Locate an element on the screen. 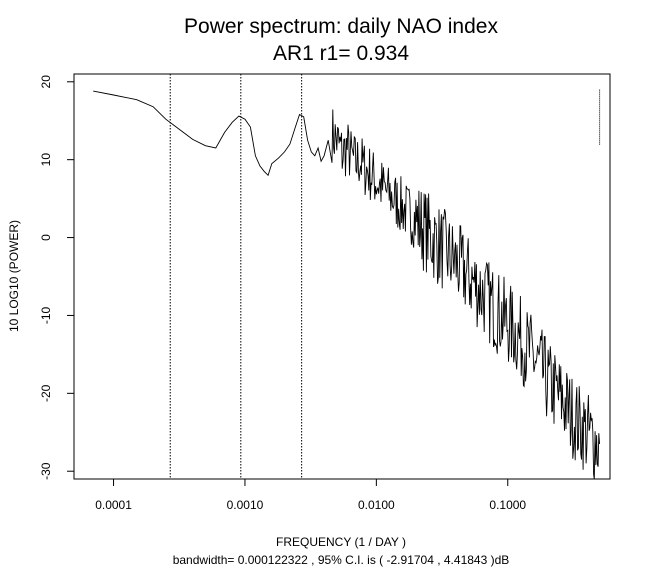 The height and width of the screenshot is (572, 652). y-tick-label: -10 is located at coordinates (46, 315).